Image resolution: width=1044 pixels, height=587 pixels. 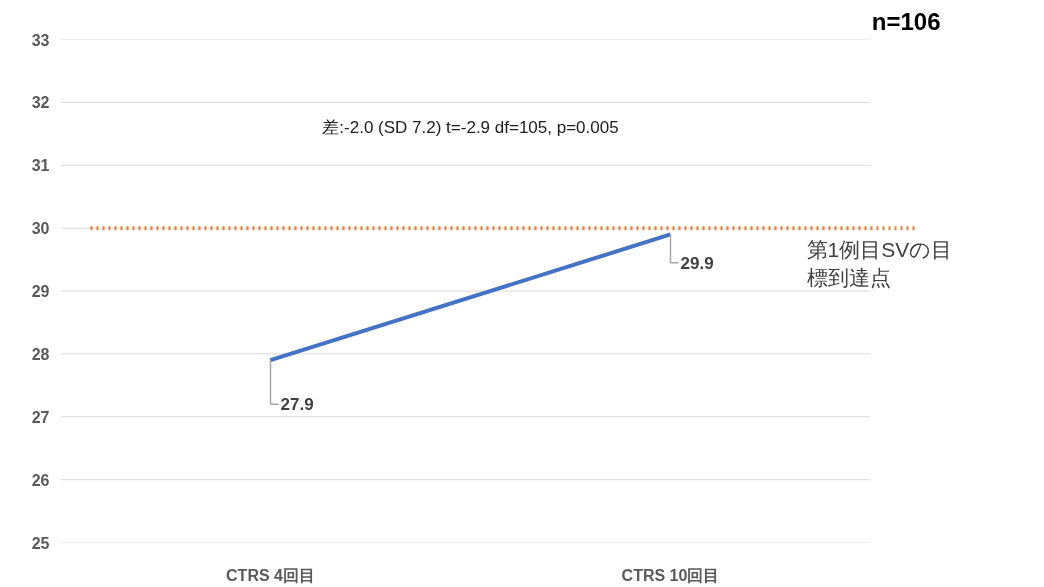 I want to click on data-label: 29.9, so click(x=697, y=263).